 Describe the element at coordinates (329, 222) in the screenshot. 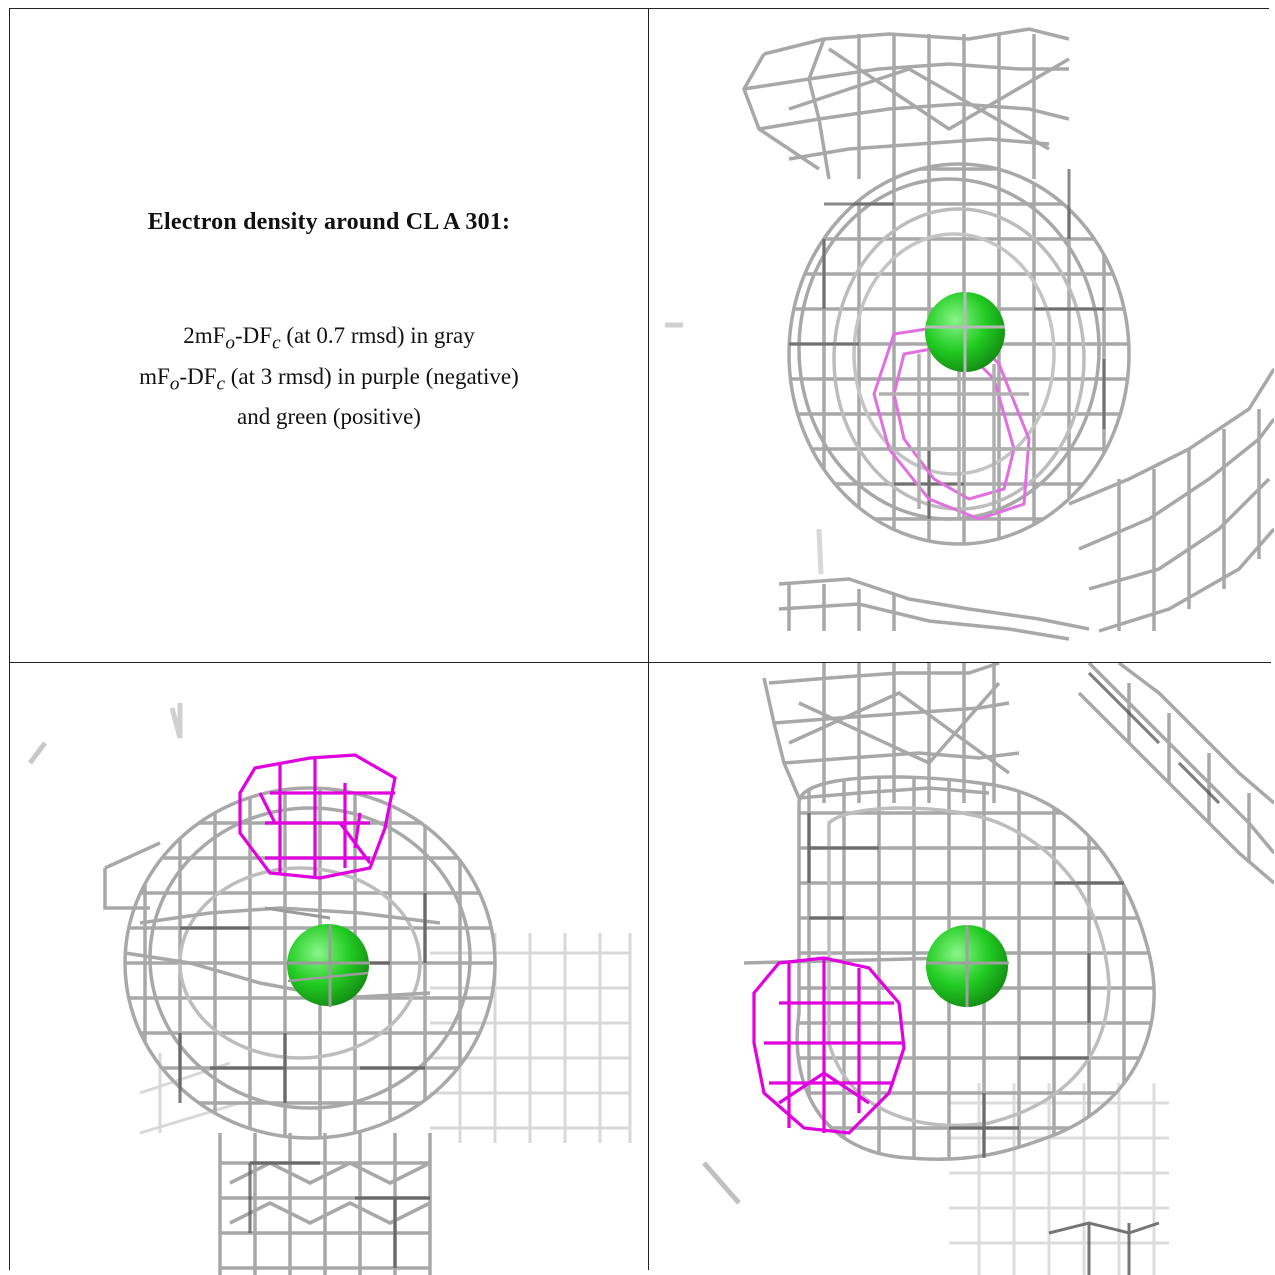

I see `caption-title: Electron density around CL A 301:` at that location.